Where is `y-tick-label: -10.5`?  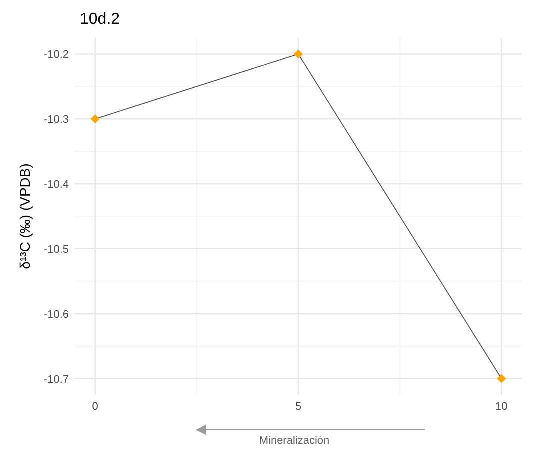
y-tick-label: -10.5 is located at coordinates (56, 250).